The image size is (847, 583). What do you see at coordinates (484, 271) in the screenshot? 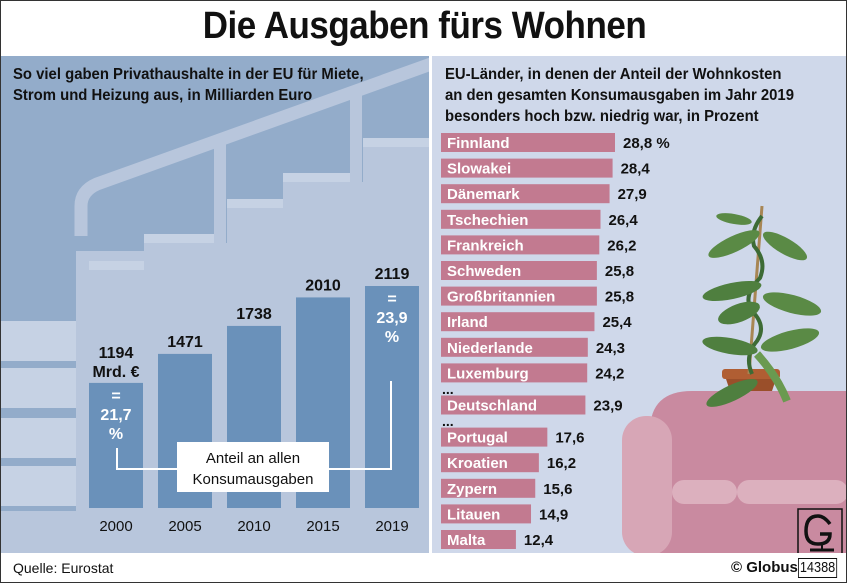
I see `country-label-Schweden: Schweden` at bounding box center [484, 271].